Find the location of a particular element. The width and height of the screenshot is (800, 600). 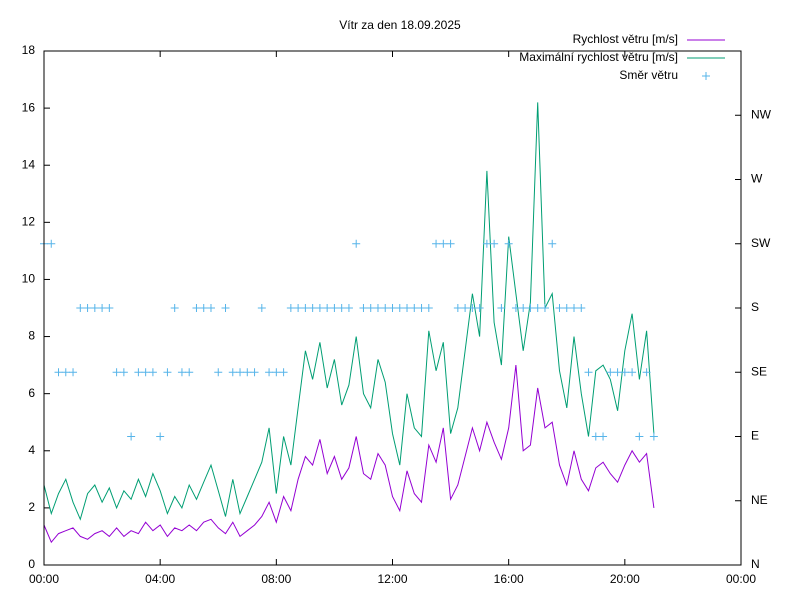

x-tick-label: 16:00 is located at coordinates (509, 579).